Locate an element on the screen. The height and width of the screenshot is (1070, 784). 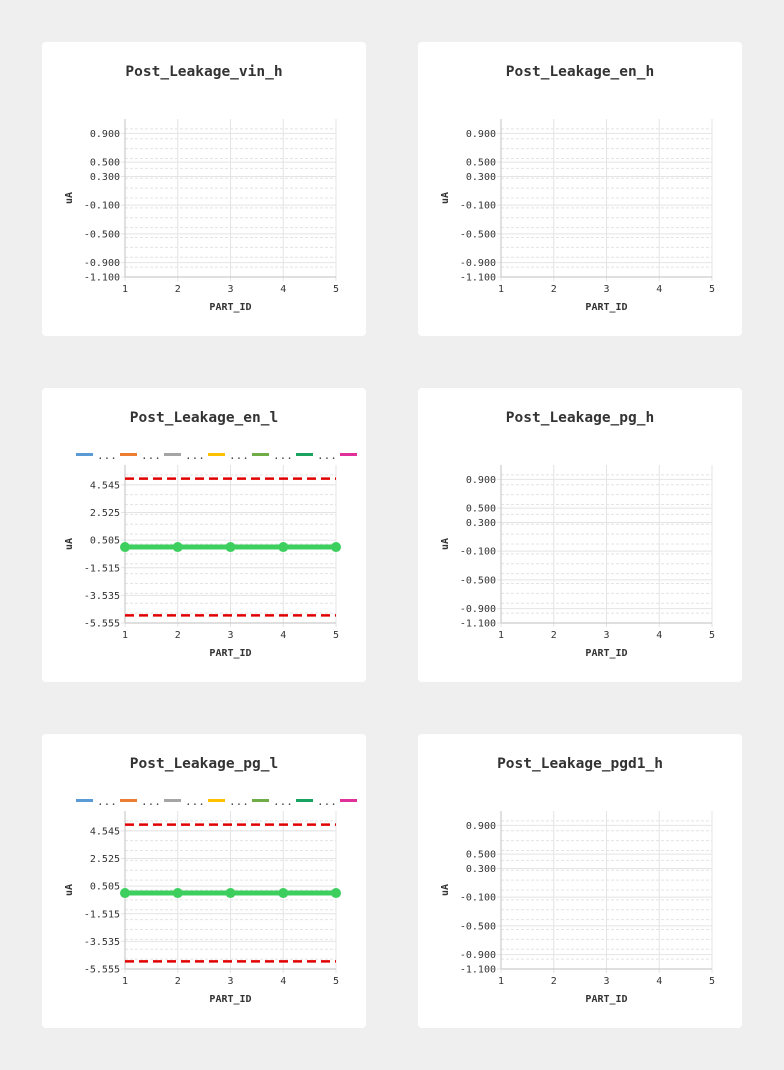
chart-title: Post_Leakage_pg_h is located at coordinates (580, 418).